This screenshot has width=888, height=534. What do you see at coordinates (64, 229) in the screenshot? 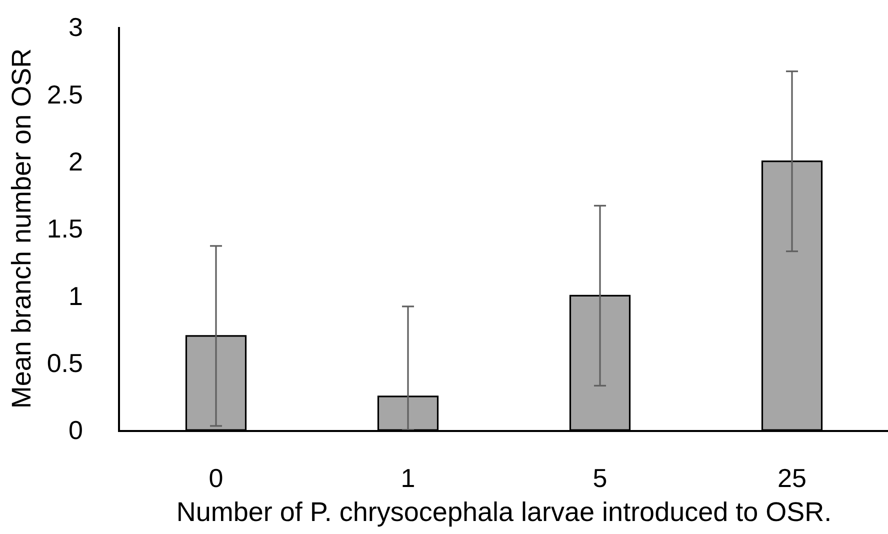
I see `y-tick-label: 1.5` at bounding box center [64, 229].